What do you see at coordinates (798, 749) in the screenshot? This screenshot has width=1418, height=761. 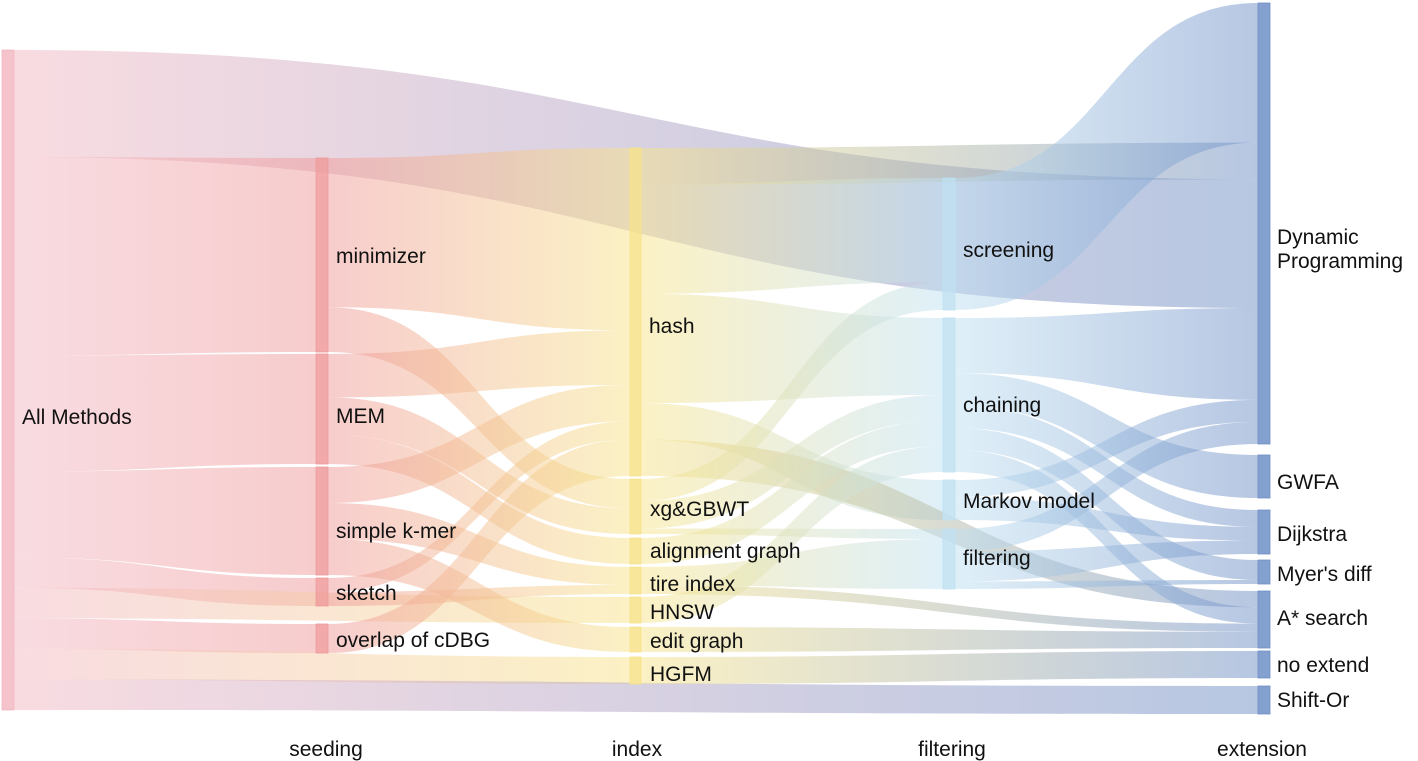 I see `stage-labels: seeding index filtering extension` at bounding box center [798, 749].